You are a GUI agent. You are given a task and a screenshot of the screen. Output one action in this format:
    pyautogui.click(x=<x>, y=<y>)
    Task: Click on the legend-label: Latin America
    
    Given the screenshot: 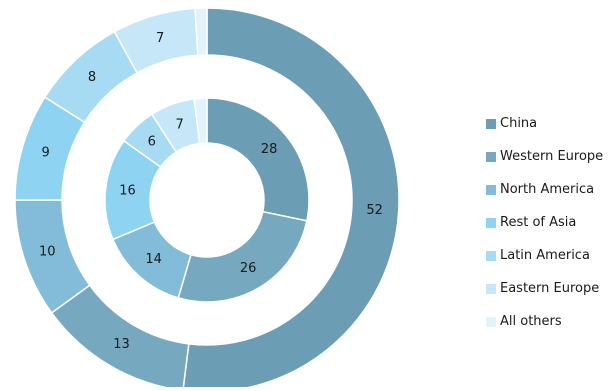 What is the action you would take?
    pyautogui.click(x=545, y=255)
    